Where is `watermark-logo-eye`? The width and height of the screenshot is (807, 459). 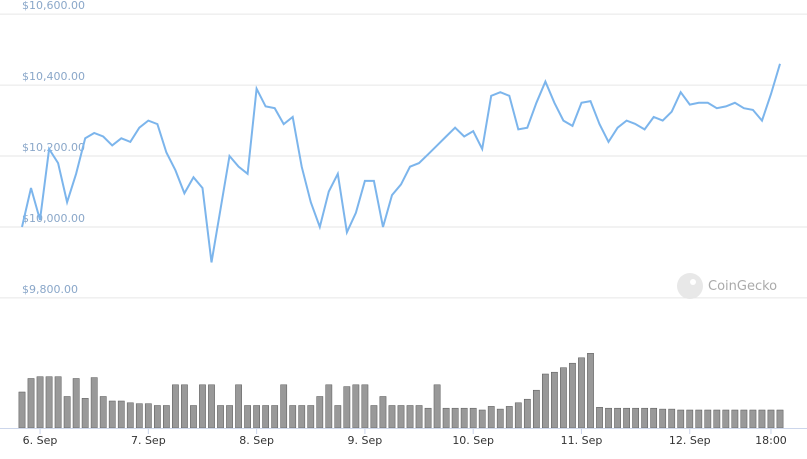
watermark-logo-eye is located at coordinates (693, 282).